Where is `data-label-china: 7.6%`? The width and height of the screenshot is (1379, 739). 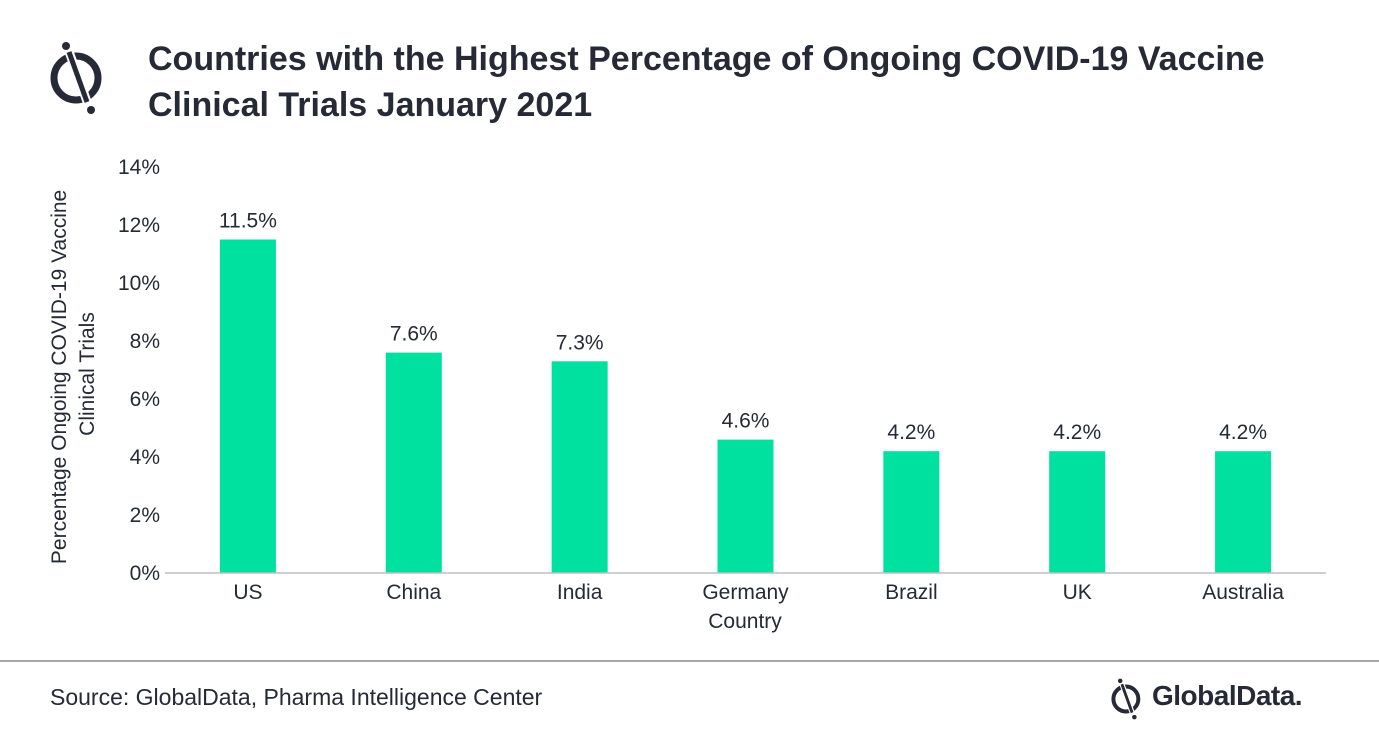 data-label-china: 7.6% is located at coordinates (414, 334).